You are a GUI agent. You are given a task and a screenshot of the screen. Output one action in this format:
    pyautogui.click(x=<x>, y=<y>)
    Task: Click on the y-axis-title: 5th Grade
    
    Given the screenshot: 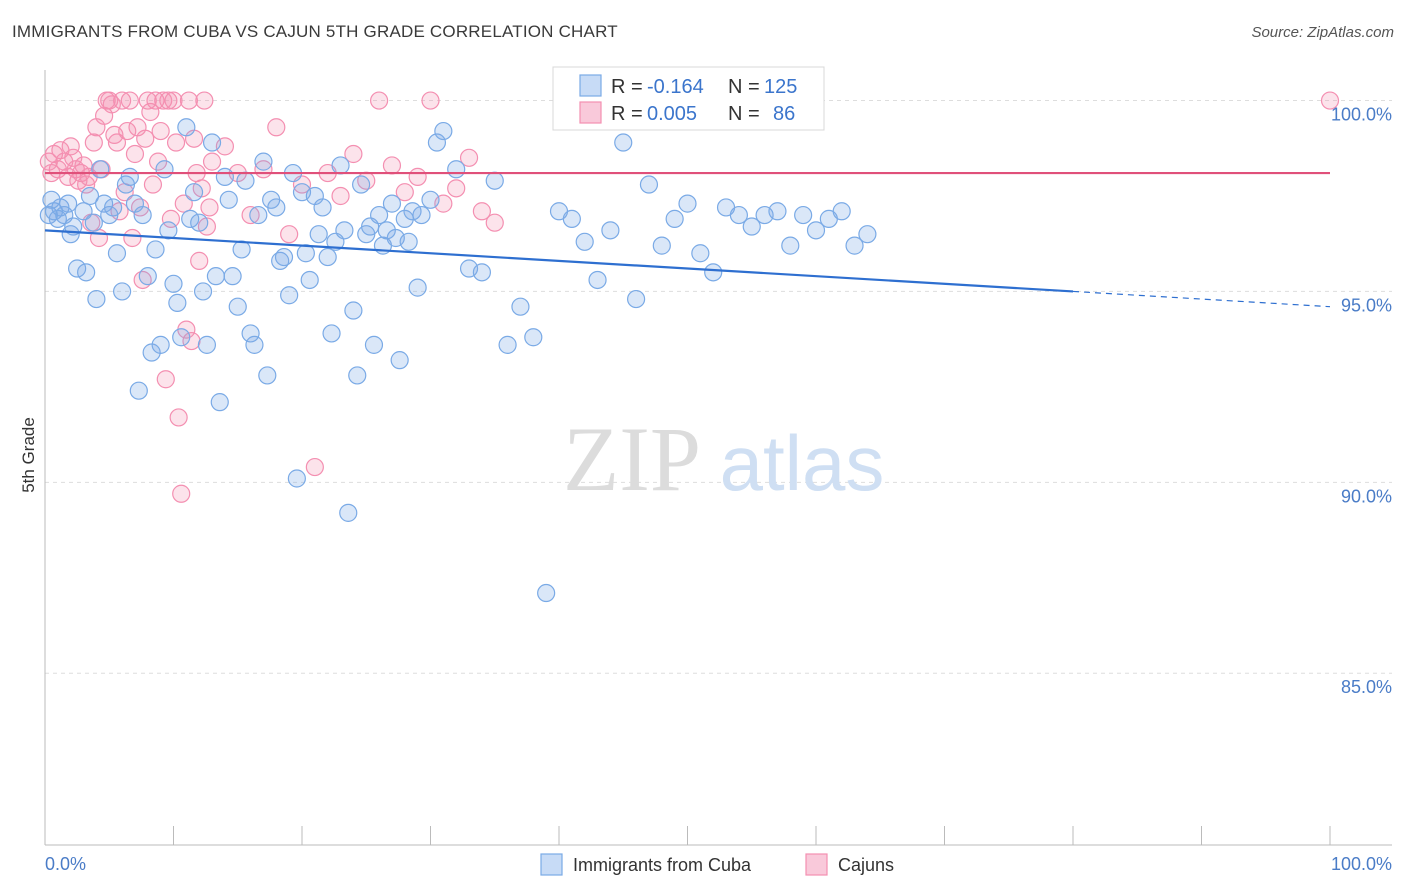 What is the action you would take?
    pyautogui.click(x=28, y=455)
    